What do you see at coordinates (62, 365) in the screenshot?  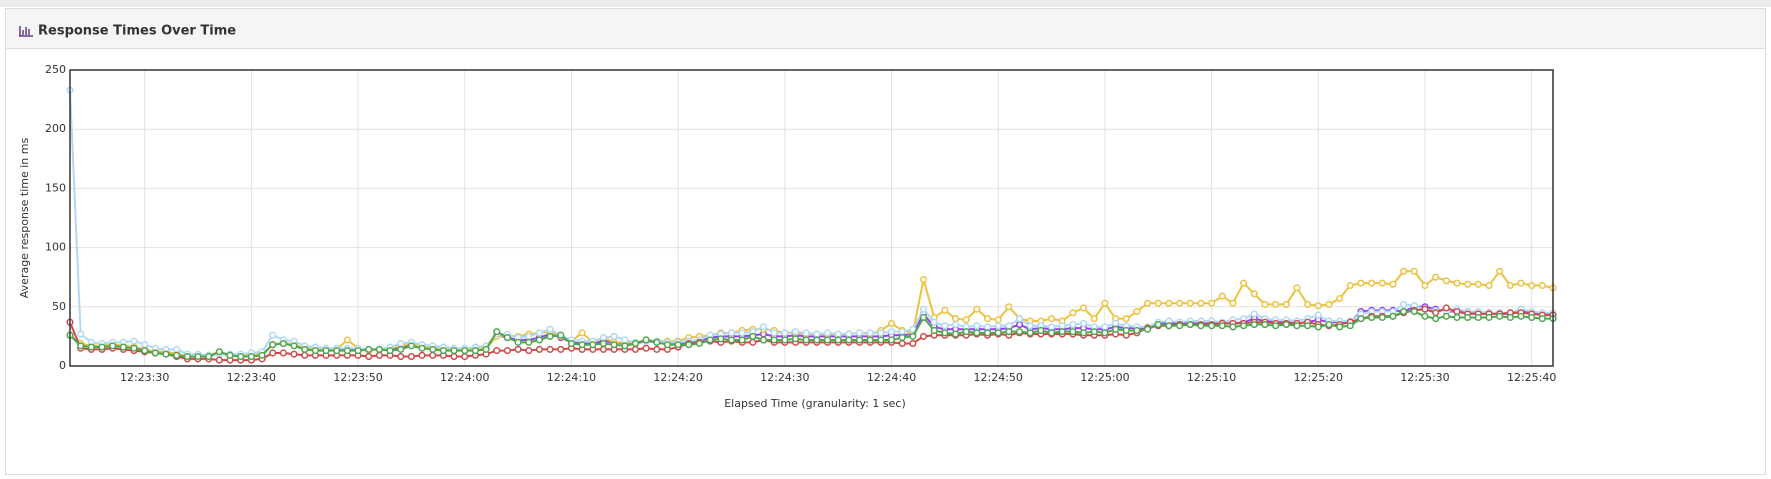 I see `y-tick-label: 0` at bounding box center [62, 365].